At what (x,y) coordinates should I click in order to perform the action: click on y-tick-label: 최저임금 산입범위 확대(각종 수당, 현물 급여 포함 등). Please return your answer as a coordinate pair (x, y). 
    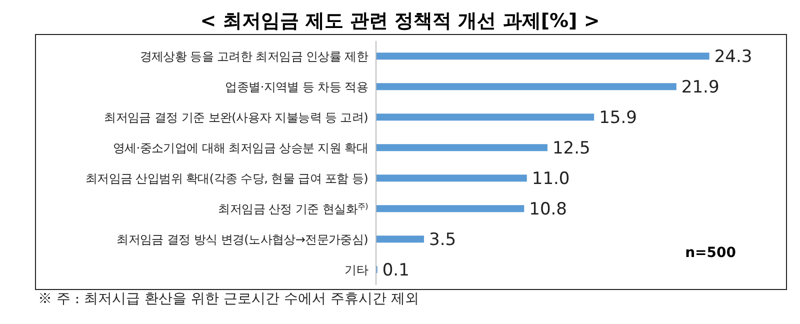
    Looking at the image, I should click on (226, 178).